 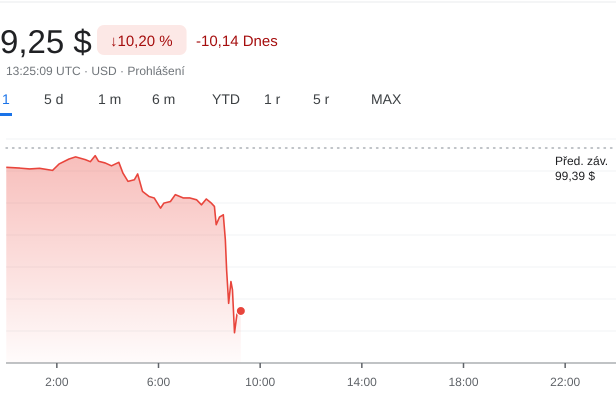 I want to click on ref-line-label: Před. záv. 99,39 $, so click(x=581, y=168).